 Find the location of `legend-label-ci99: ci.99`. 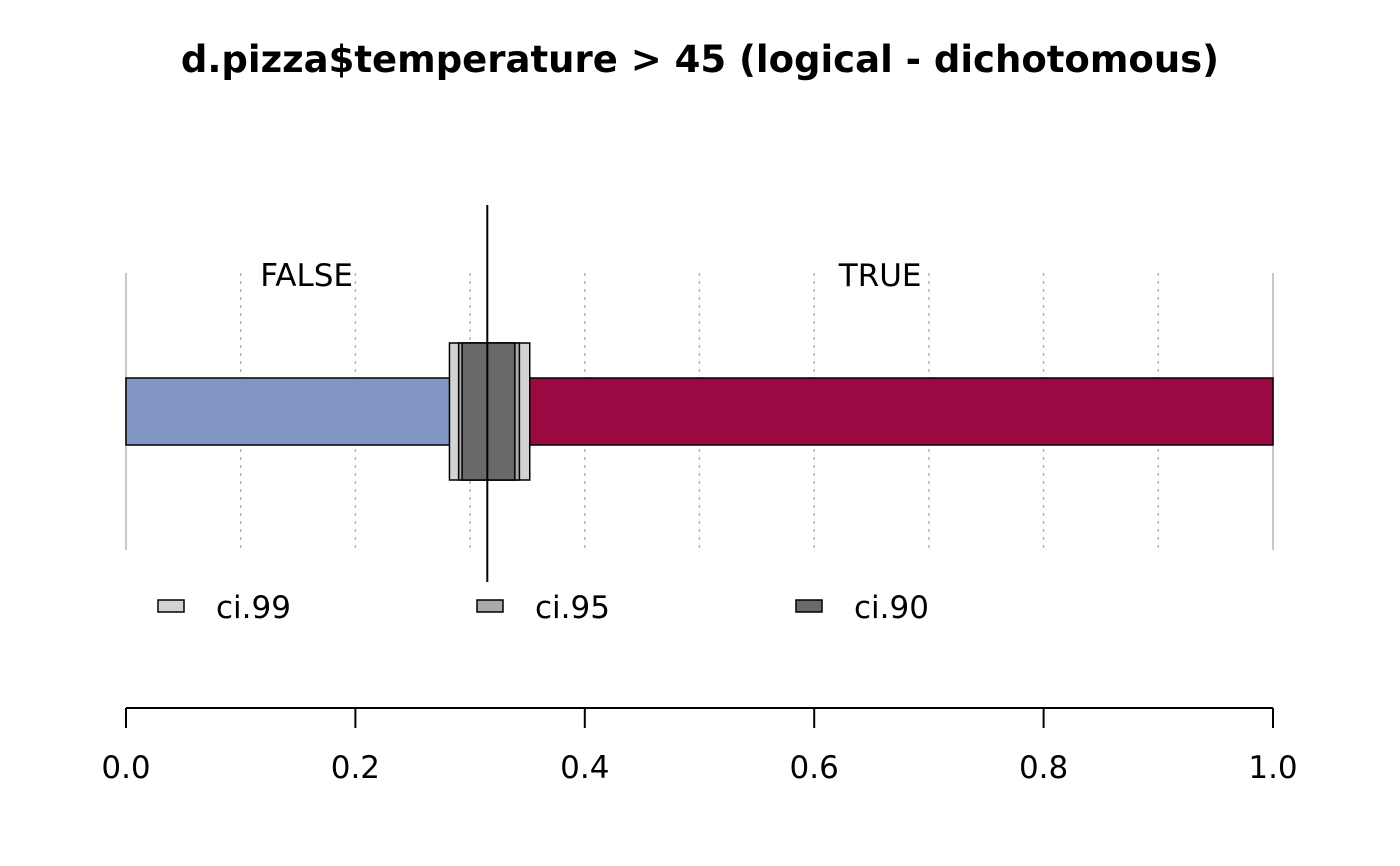

legend-label-ci99: ci.99 is located at coordinates (253, 608).